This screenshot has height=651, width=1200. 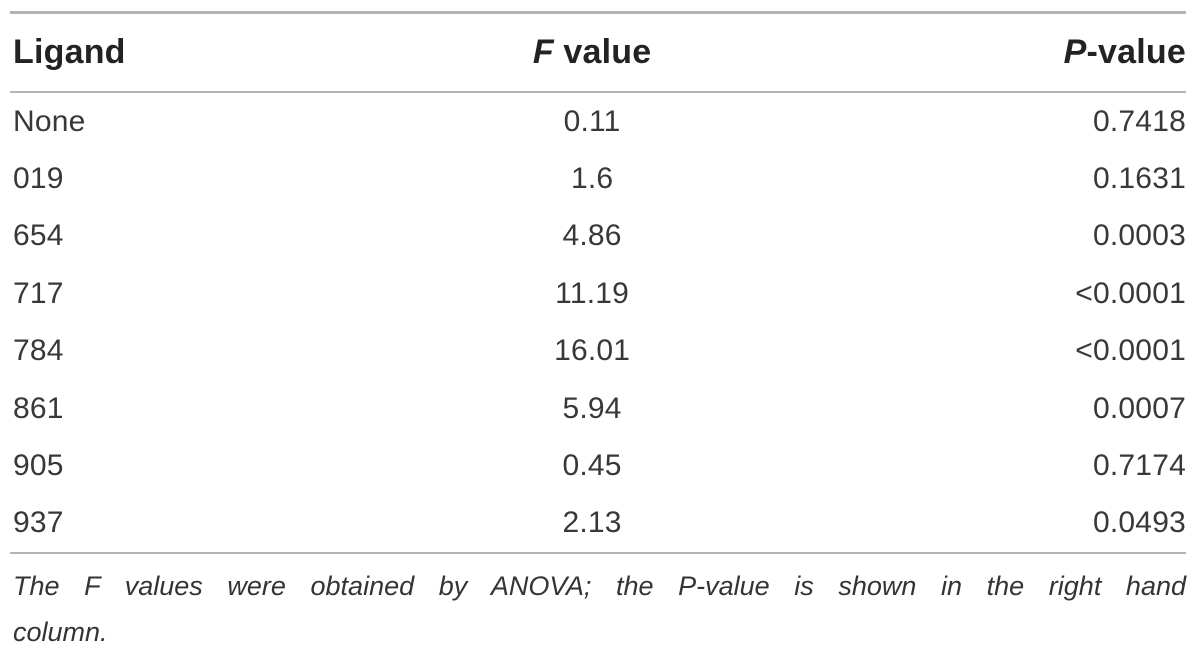 I want to click on cell-f-value: 4.86, so click(x=592, y=236).